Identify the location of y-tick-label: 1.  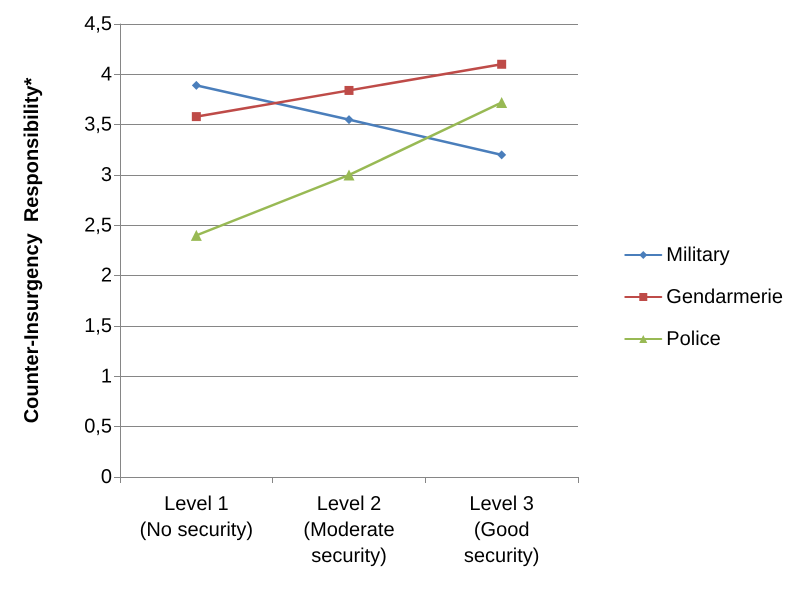
(106, 376).